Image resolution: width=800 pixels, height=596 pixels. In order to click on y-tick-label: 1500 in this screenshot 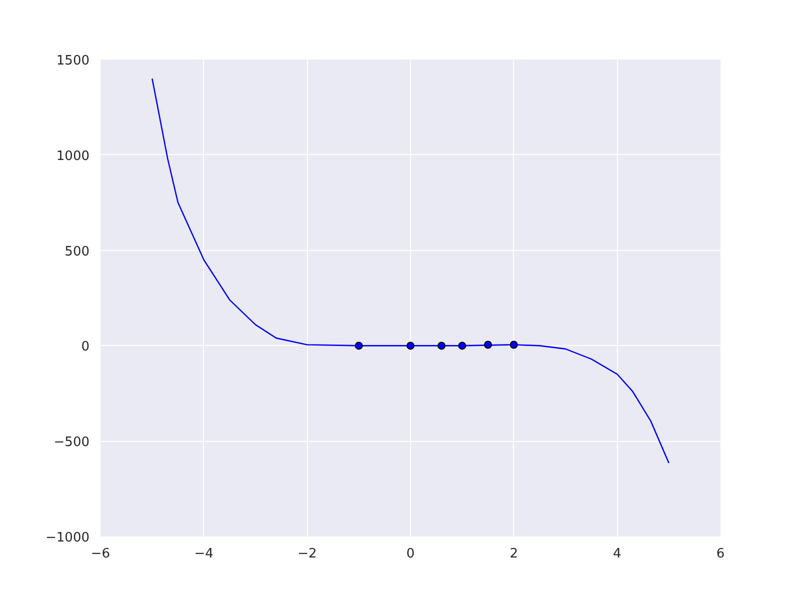, I will do `click(73, 61)`.